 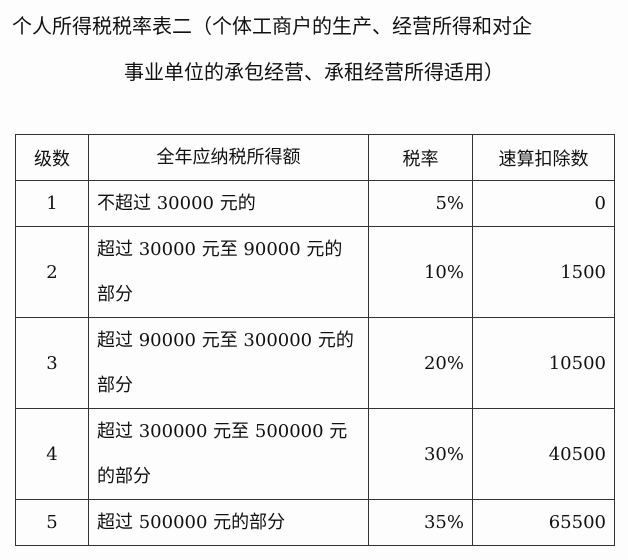 What do you see at coordinates (52, 203) in the screenshot?
I see `level-cell: 1` at bounding box center [52, 203].